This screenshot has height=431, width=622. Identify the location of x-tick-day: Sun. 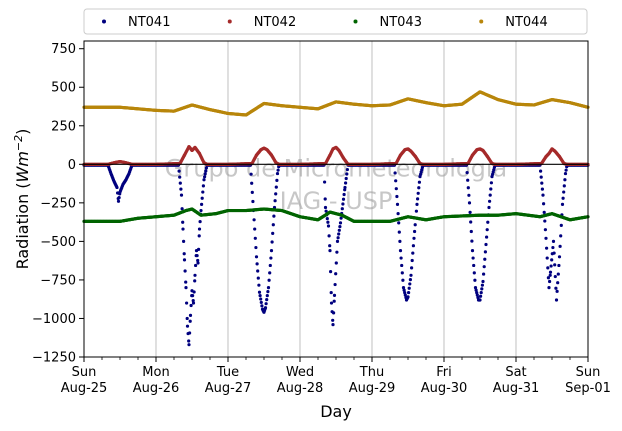
(84, 372).